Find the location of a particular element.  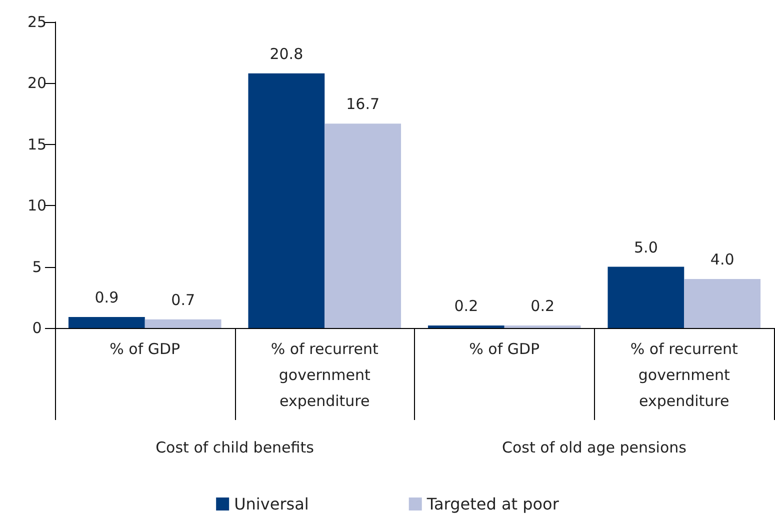

y-tick-label: 5 is located at coordinates (37, 267).